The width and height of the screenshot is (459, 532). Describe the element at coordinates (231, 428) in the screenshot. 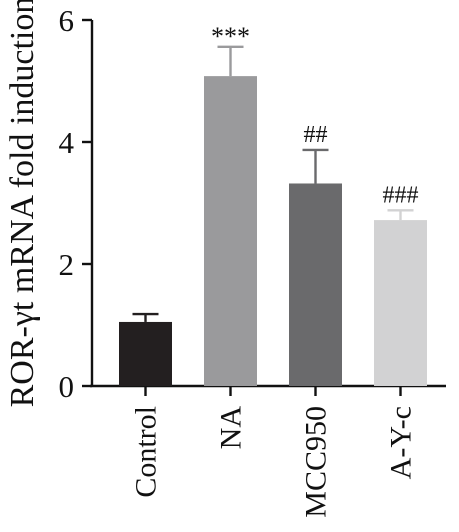

I see `x-tick-label: NA` at that location.